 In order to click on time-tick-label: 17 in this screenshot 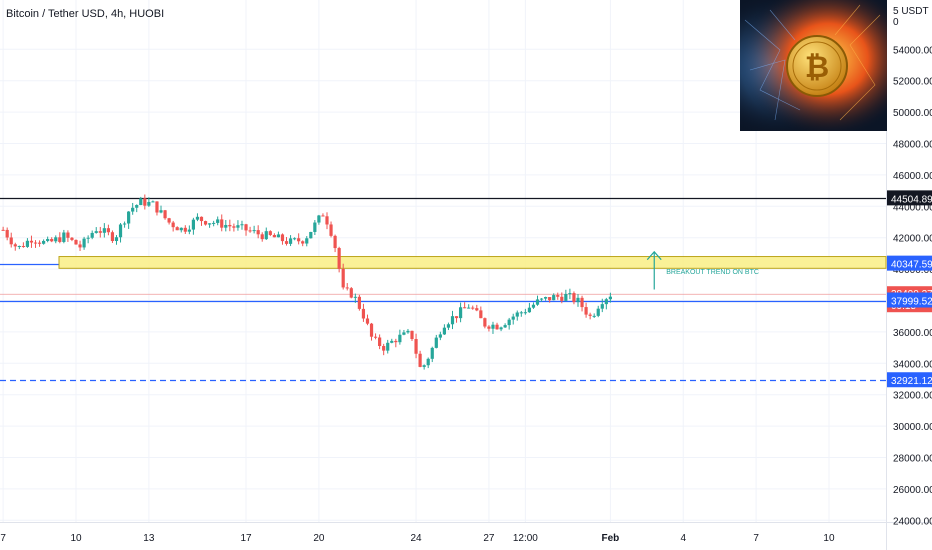, I will do `click(246, 538)`.